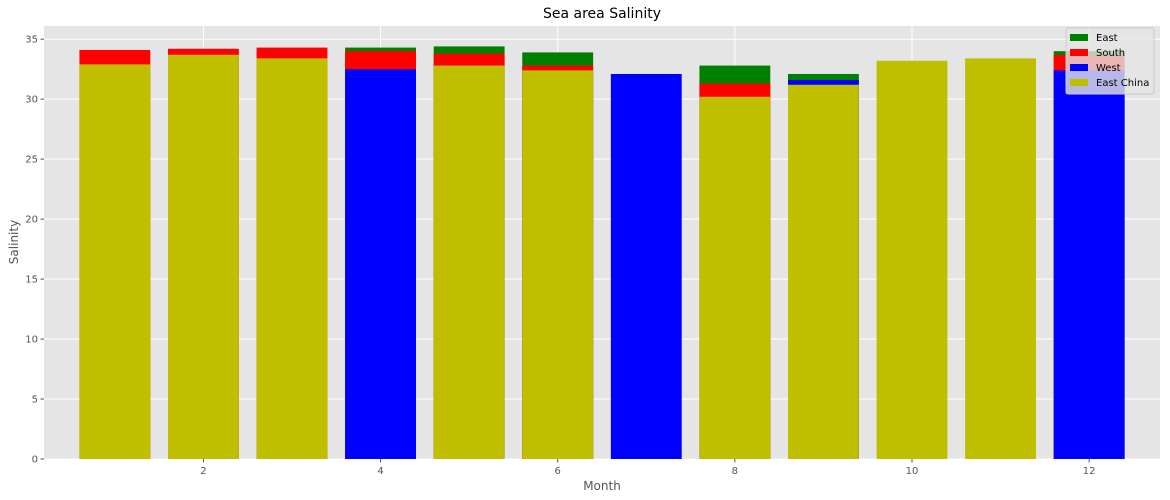 This screenshot has width=1170, height=500. Describe the element at coordinates (1089, 471) in the screenshot. I see `x-tick-label: 12` at that location.